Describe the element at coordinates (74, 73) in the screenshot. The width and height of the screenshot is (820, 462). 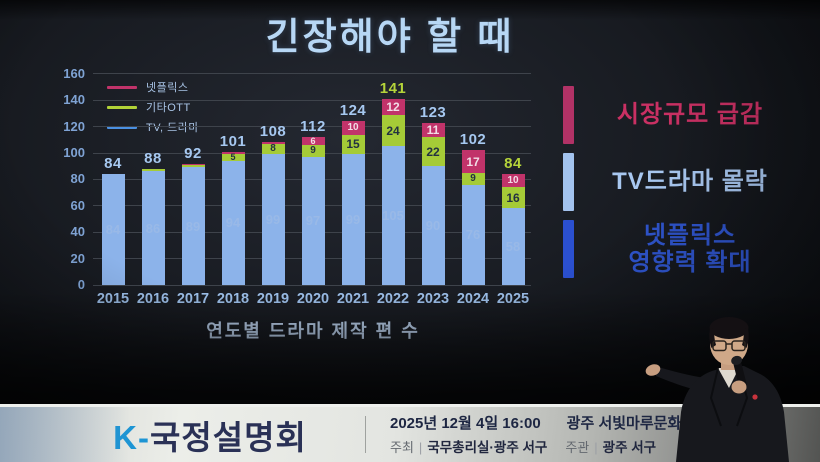
I see `y-axis-tick-label: 160` at that location.